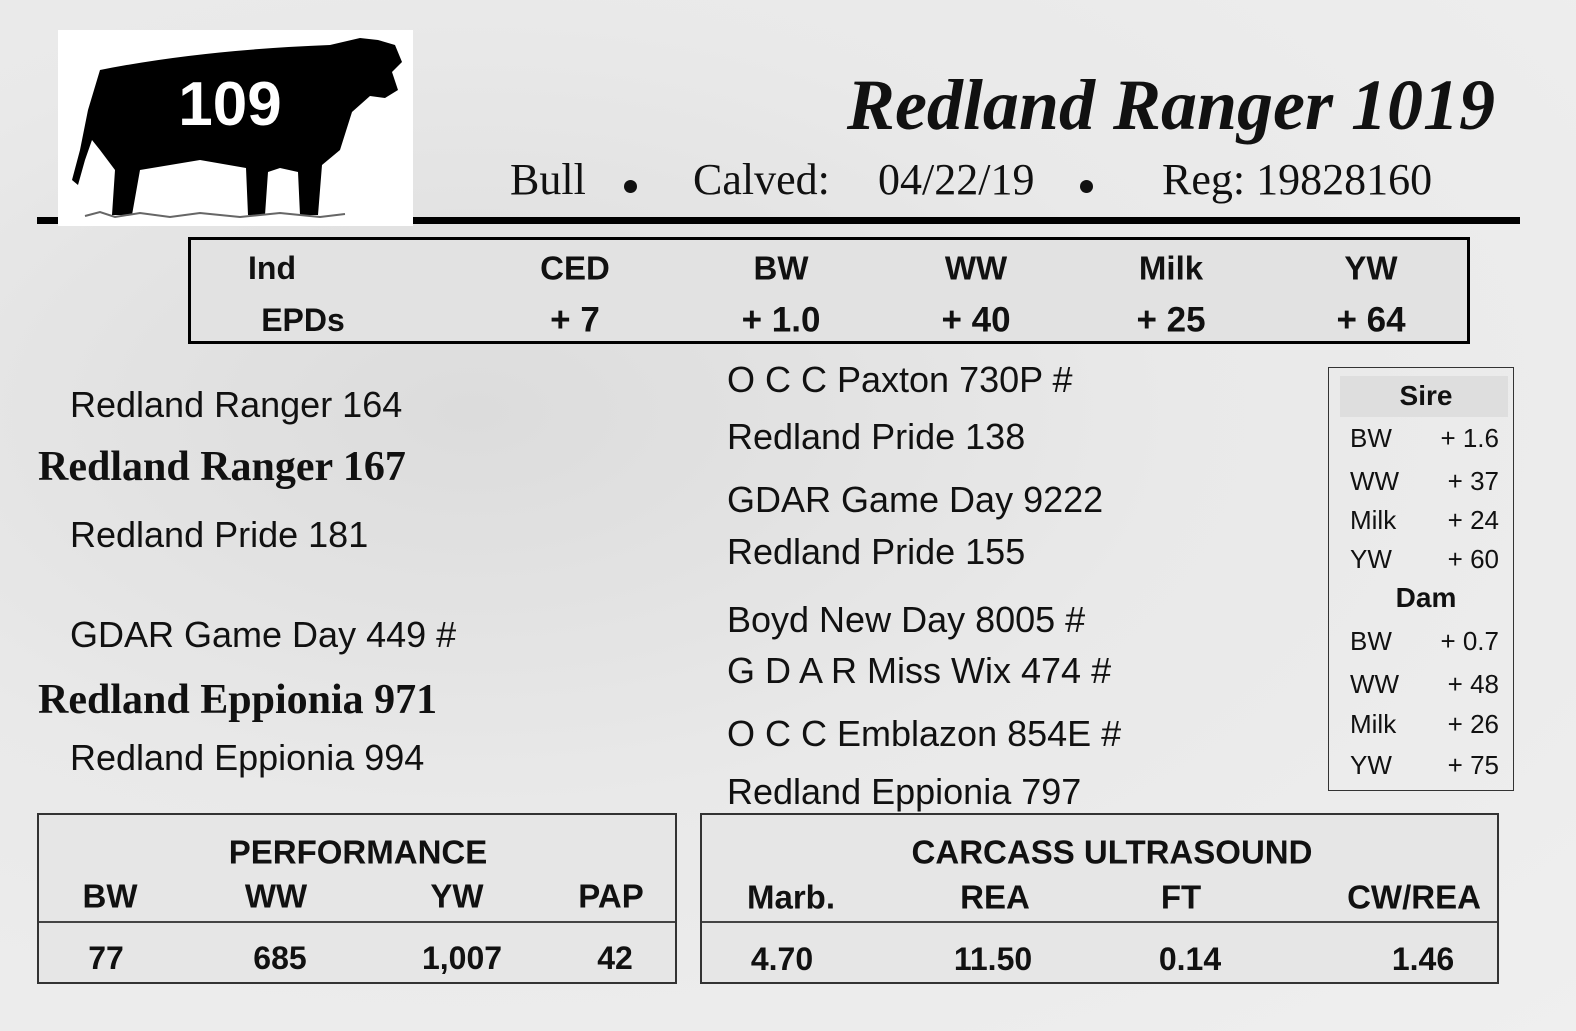  I want to click on parent-epd-value: + 24, so click(1473, 520).